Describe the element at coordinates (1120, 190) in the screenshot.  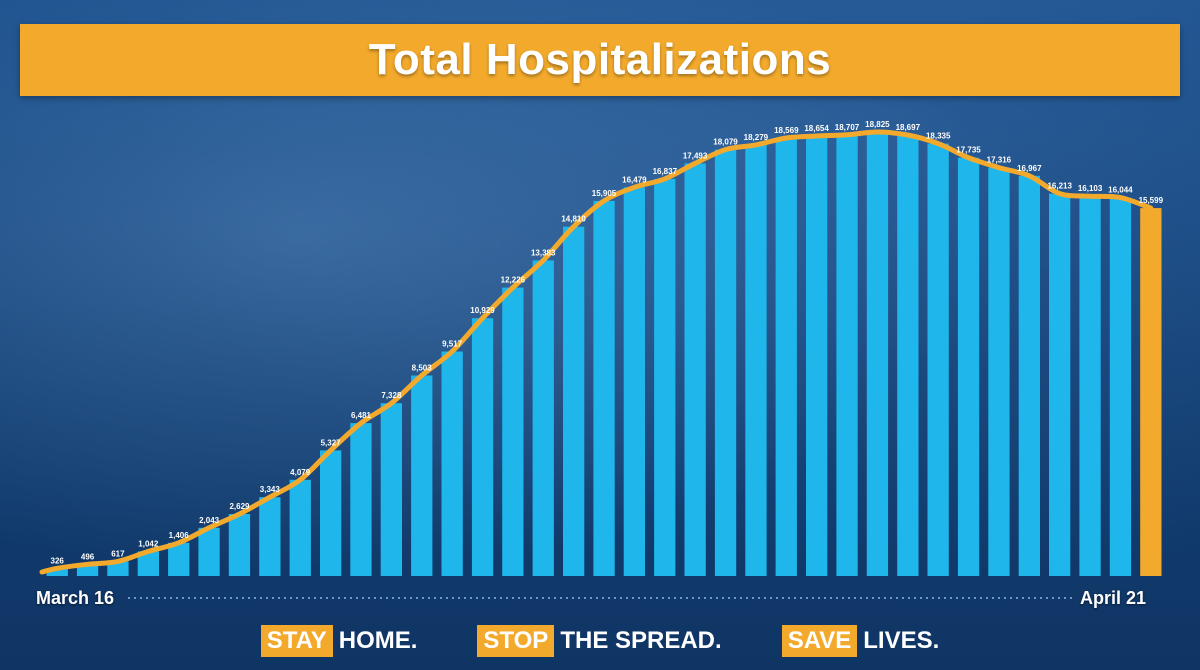
I see `bar-value-label: 16,044` at that location.